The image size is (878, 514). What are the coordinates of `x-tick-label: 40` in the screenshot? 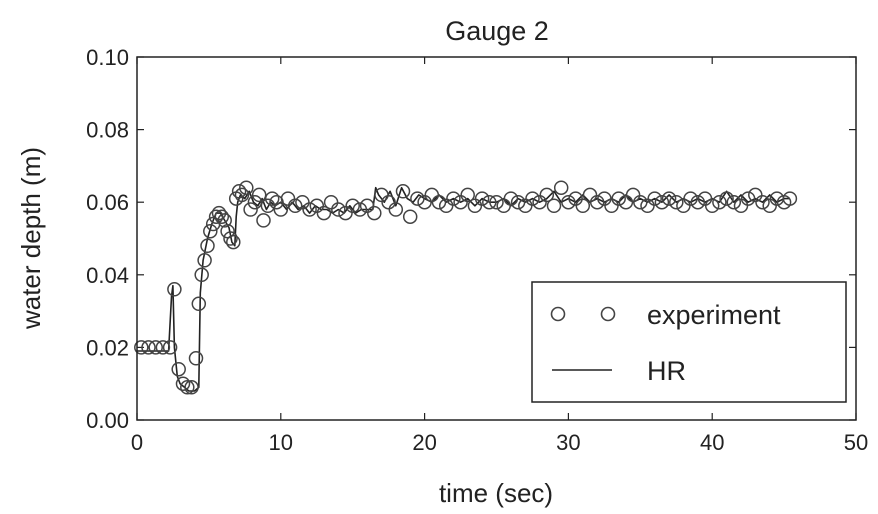 It's located at (712, 442).